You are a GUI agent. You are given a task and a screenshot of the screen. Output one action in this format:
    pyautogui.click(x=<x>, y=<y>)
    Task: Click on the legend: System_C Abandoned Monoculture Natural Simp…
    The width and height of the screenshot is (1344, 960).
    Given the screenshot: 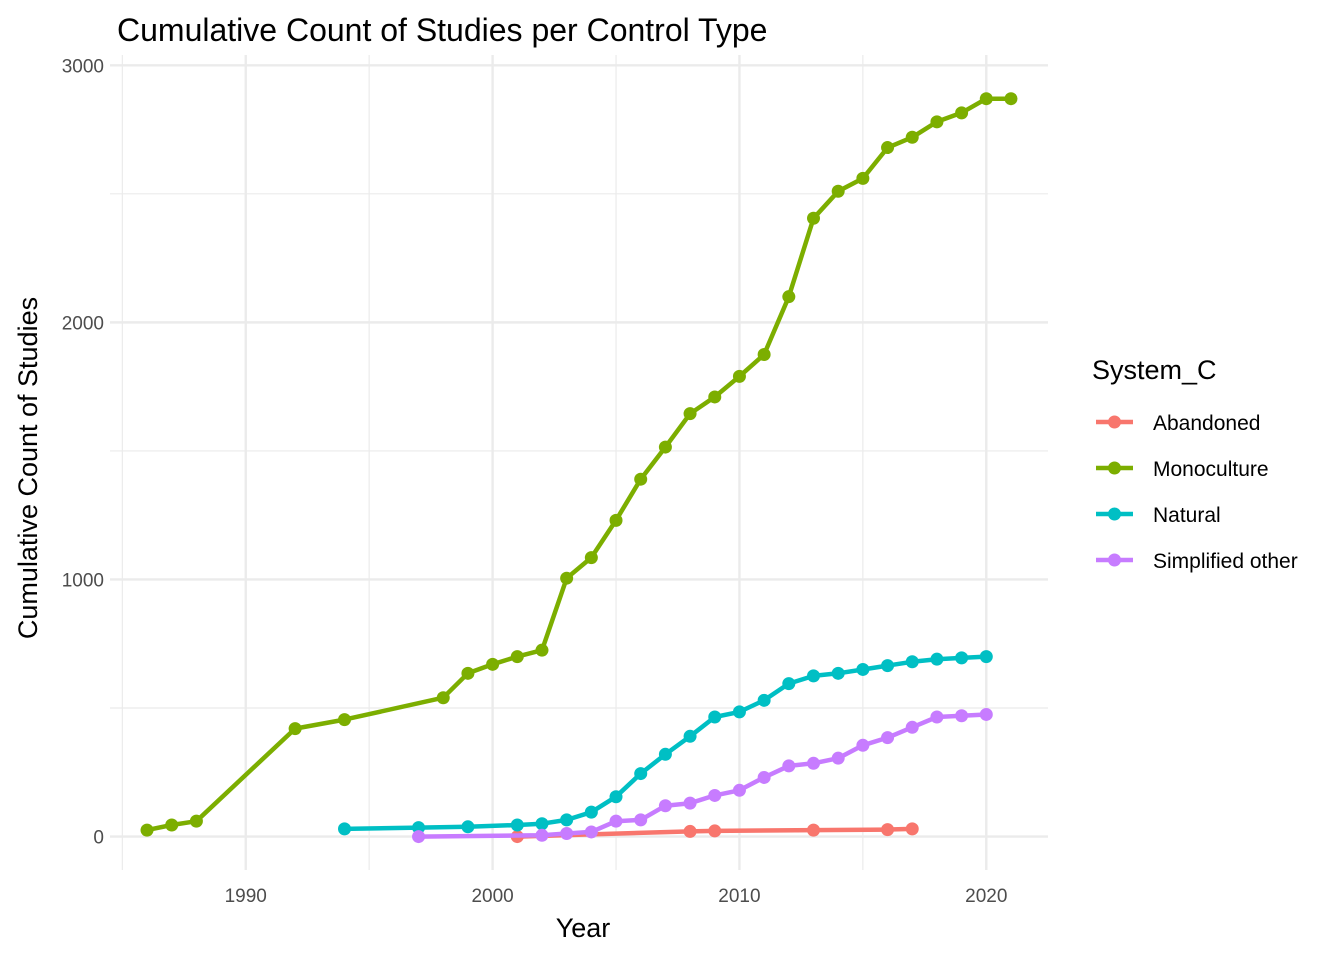 What is the action you would take?
    pyautogui.click(x=1195, y=464)
    